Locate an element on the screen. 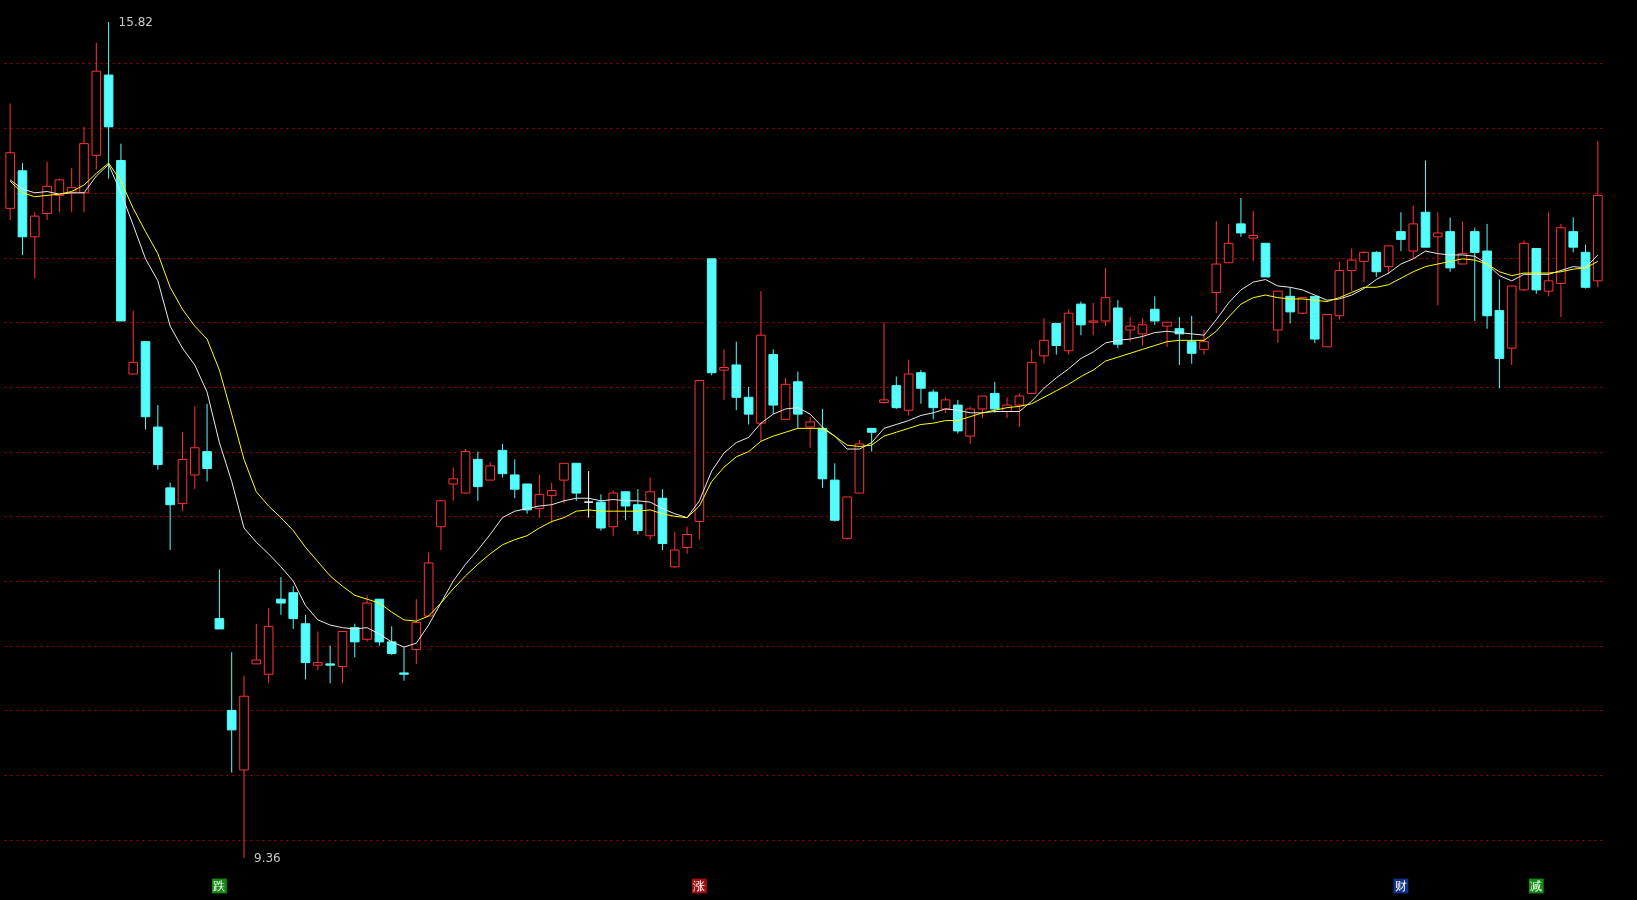  annotation: 9.36 is located at coordinates (267, 858).